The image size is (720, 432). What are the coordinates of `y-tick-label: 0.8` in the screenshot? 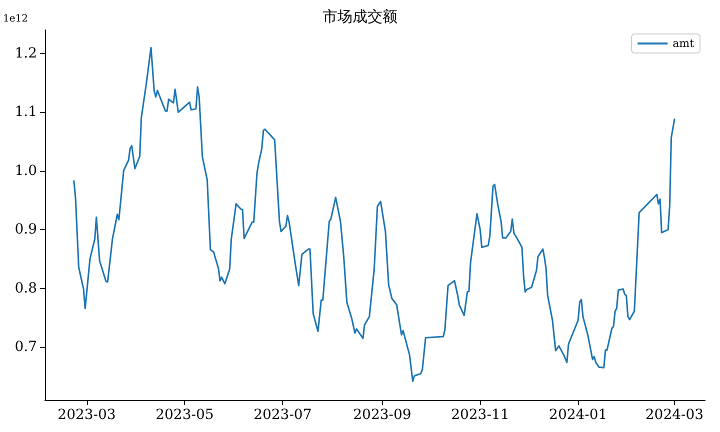 It's located at (25, 288).